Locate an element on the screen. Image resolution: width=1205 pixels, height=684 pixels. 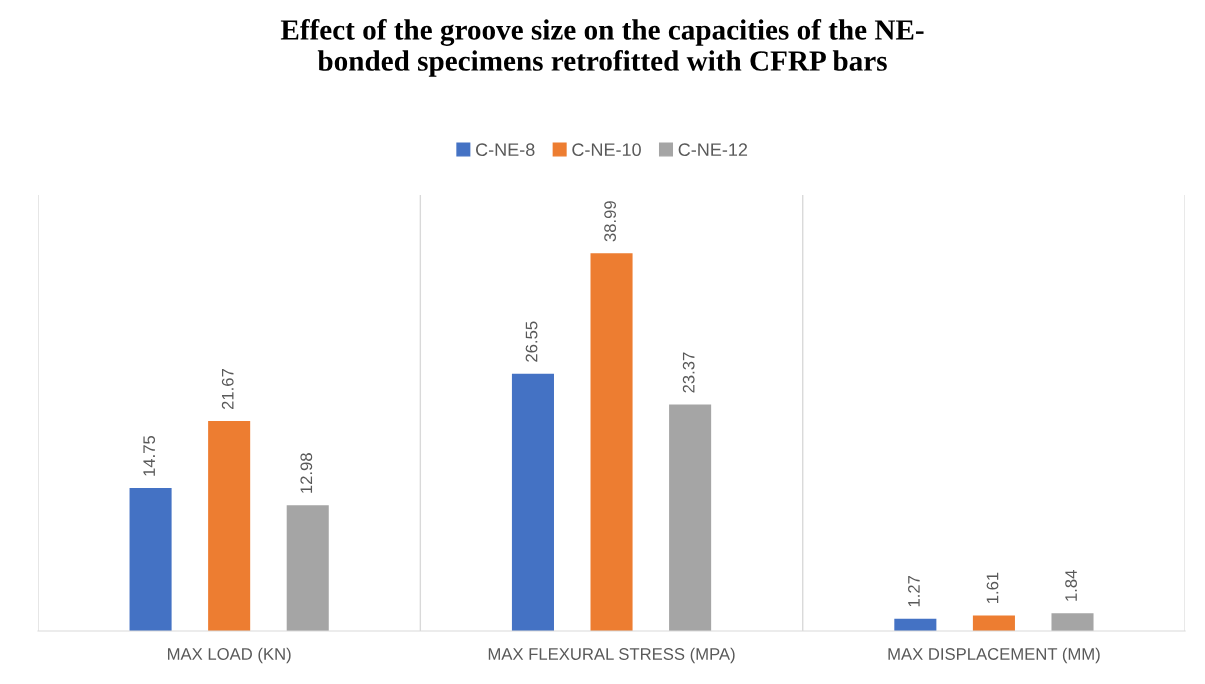
data-label: 38.99 is located at coordinates (610, 221).